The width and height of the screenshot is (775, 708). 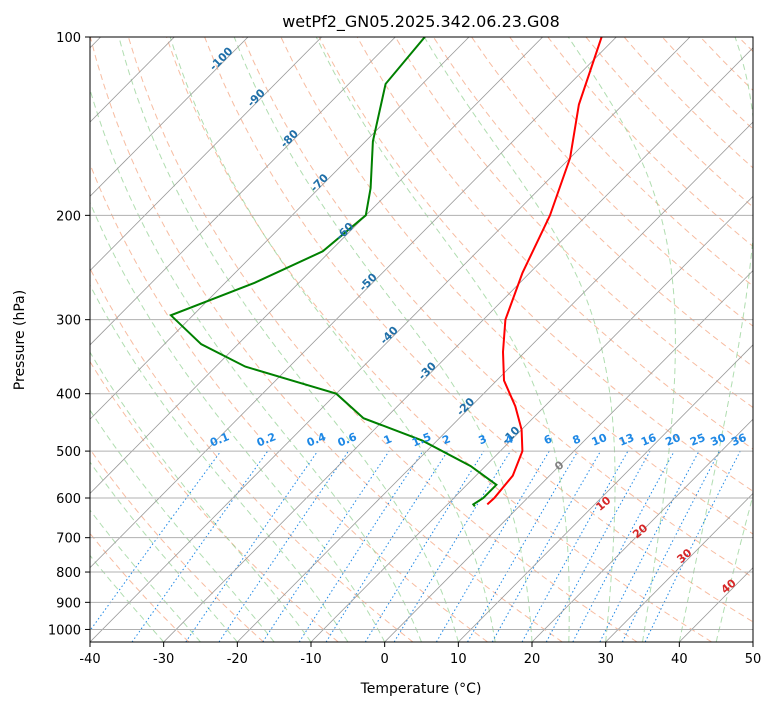 I want to click on mixing-ratio-label: 16, so click(x=648, y=440).